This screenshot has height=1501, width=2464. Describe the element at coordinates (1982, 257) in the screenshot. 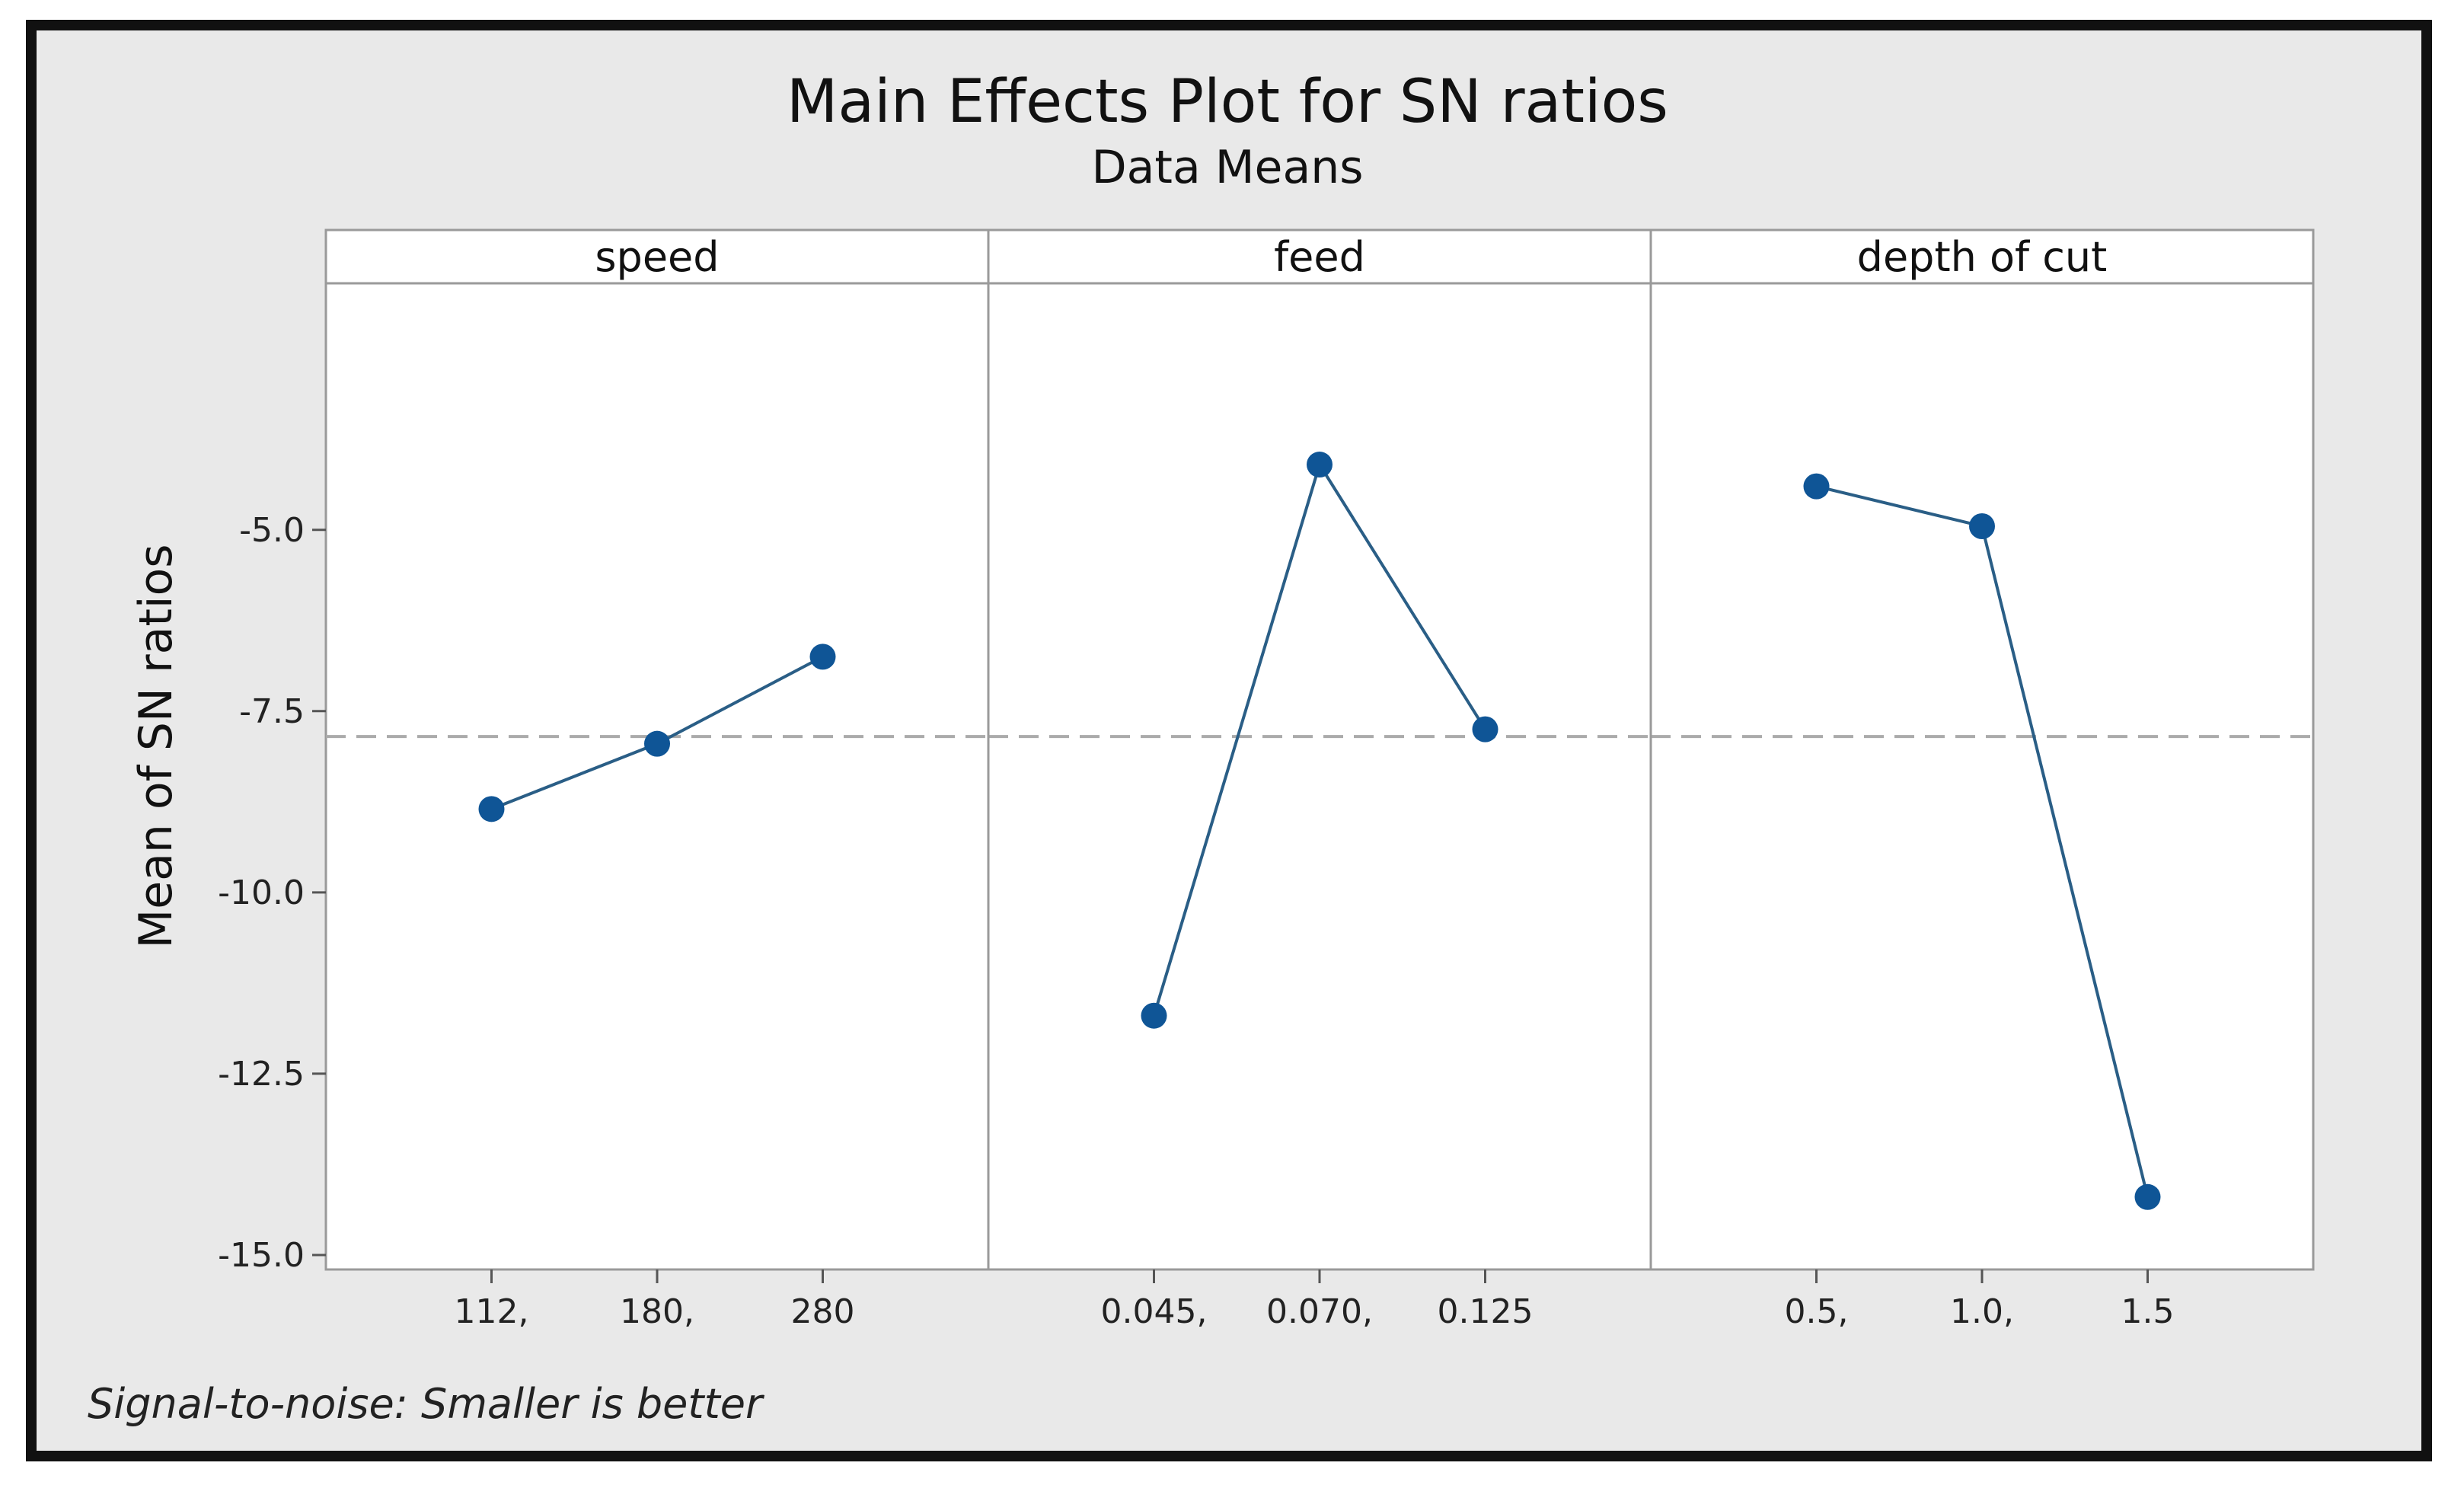

I see `panel-strip-label: depth of cut` at that location.